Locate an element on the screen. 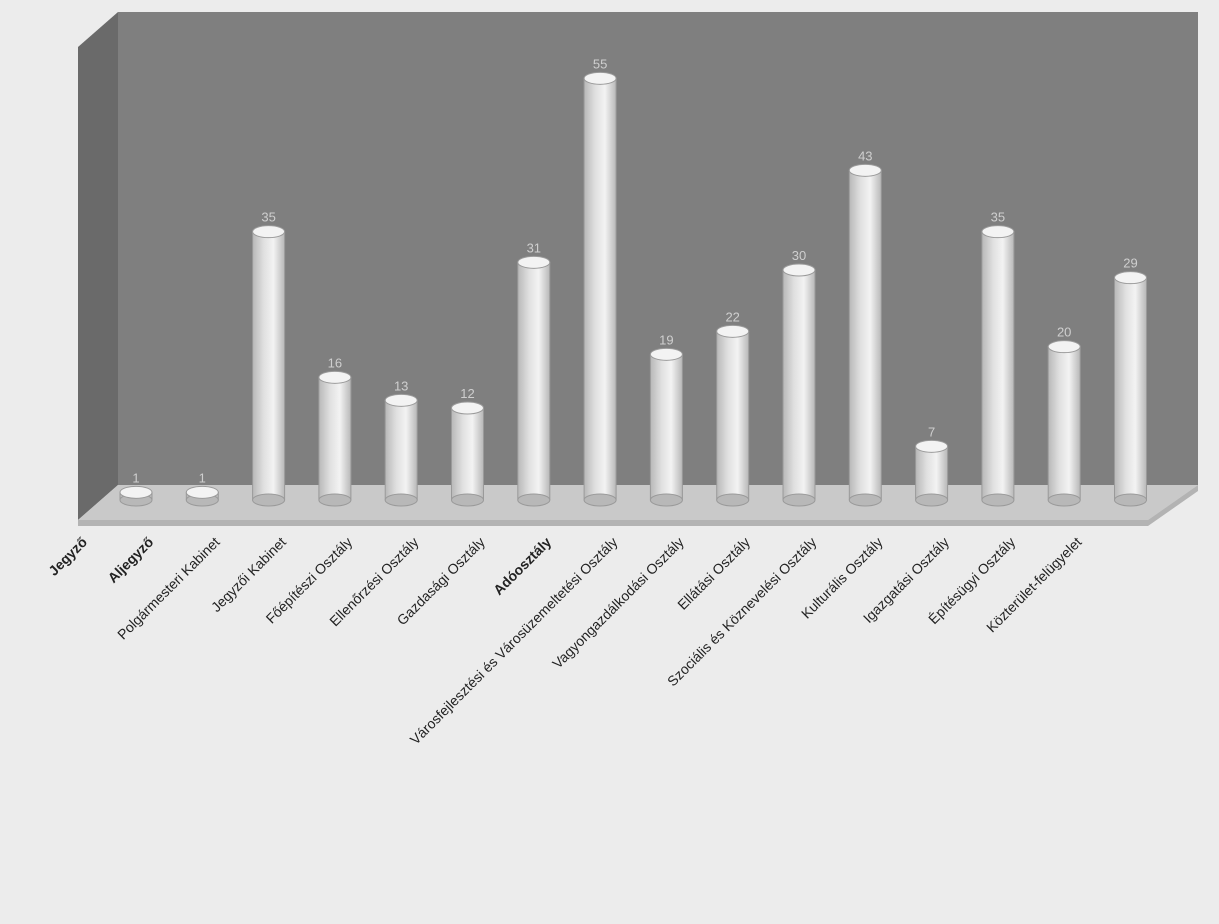 The width and height of the screenshot is (1219, 924). floor-edge-right is located at coordinates (1173, 505).